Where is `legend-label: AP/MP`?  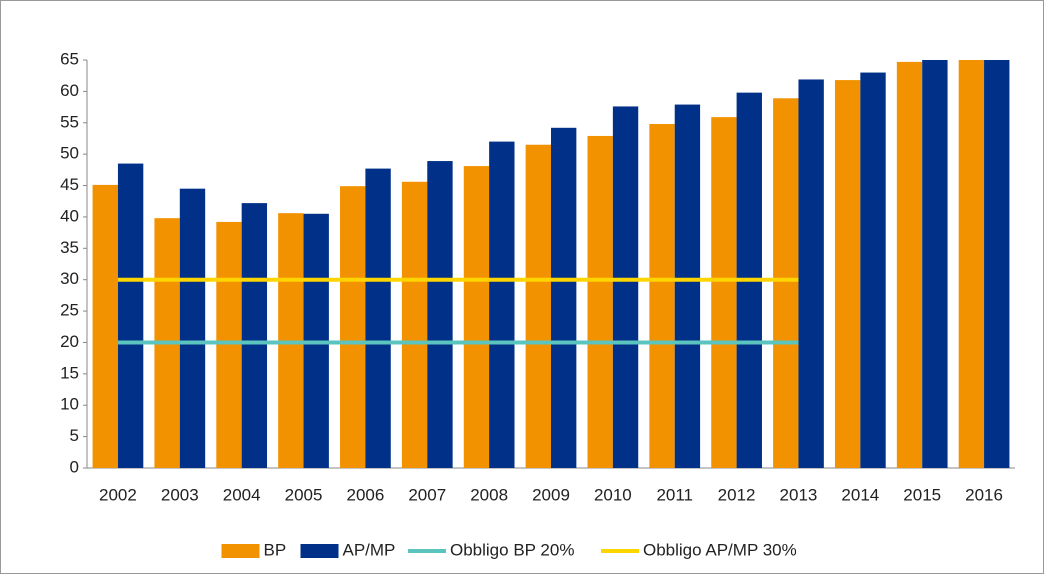 legend-label: AP/MP is located at coordinates (369, 549).